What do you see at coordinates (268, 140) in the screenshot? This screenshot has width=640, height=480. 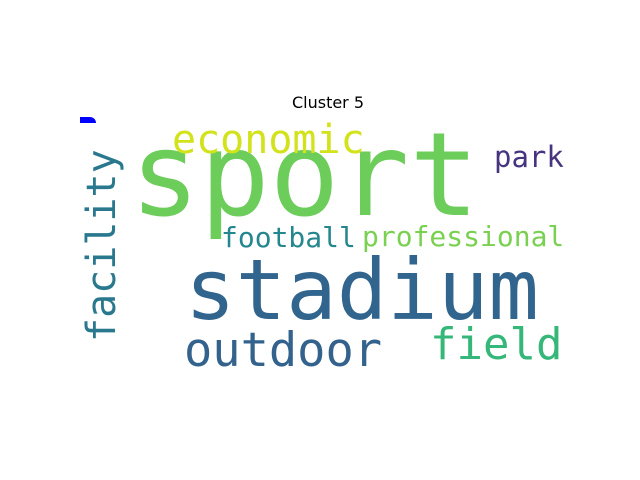 I see `word-economic: economic` at bounding box center [268, 140].